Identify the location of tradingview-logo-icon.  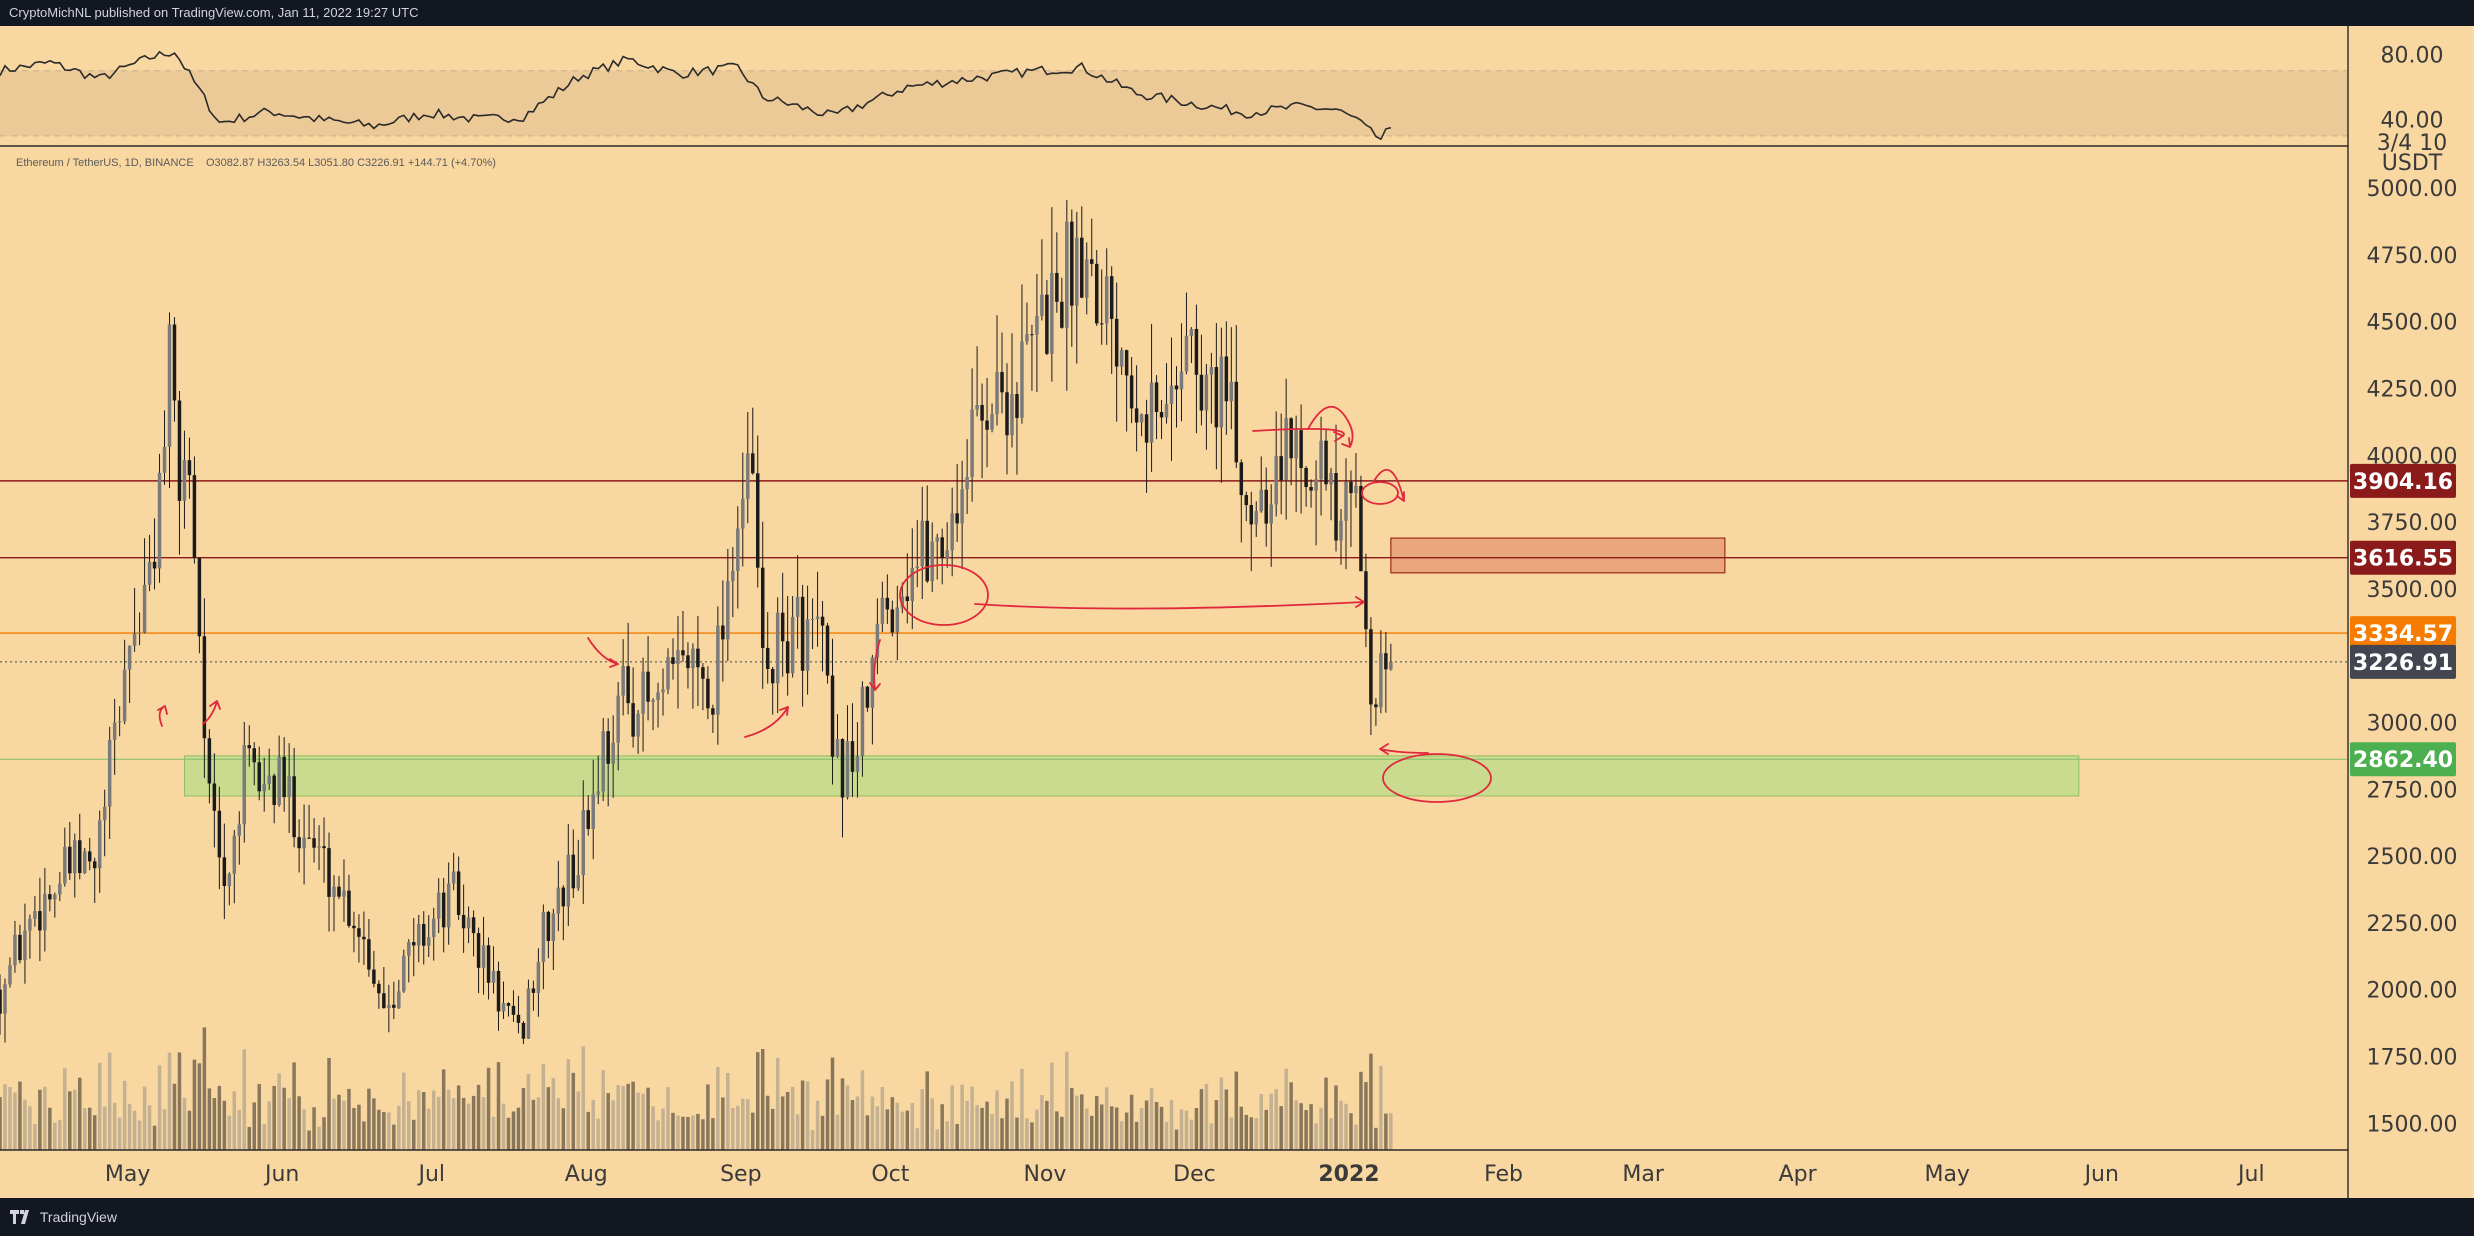
(21, 1217).